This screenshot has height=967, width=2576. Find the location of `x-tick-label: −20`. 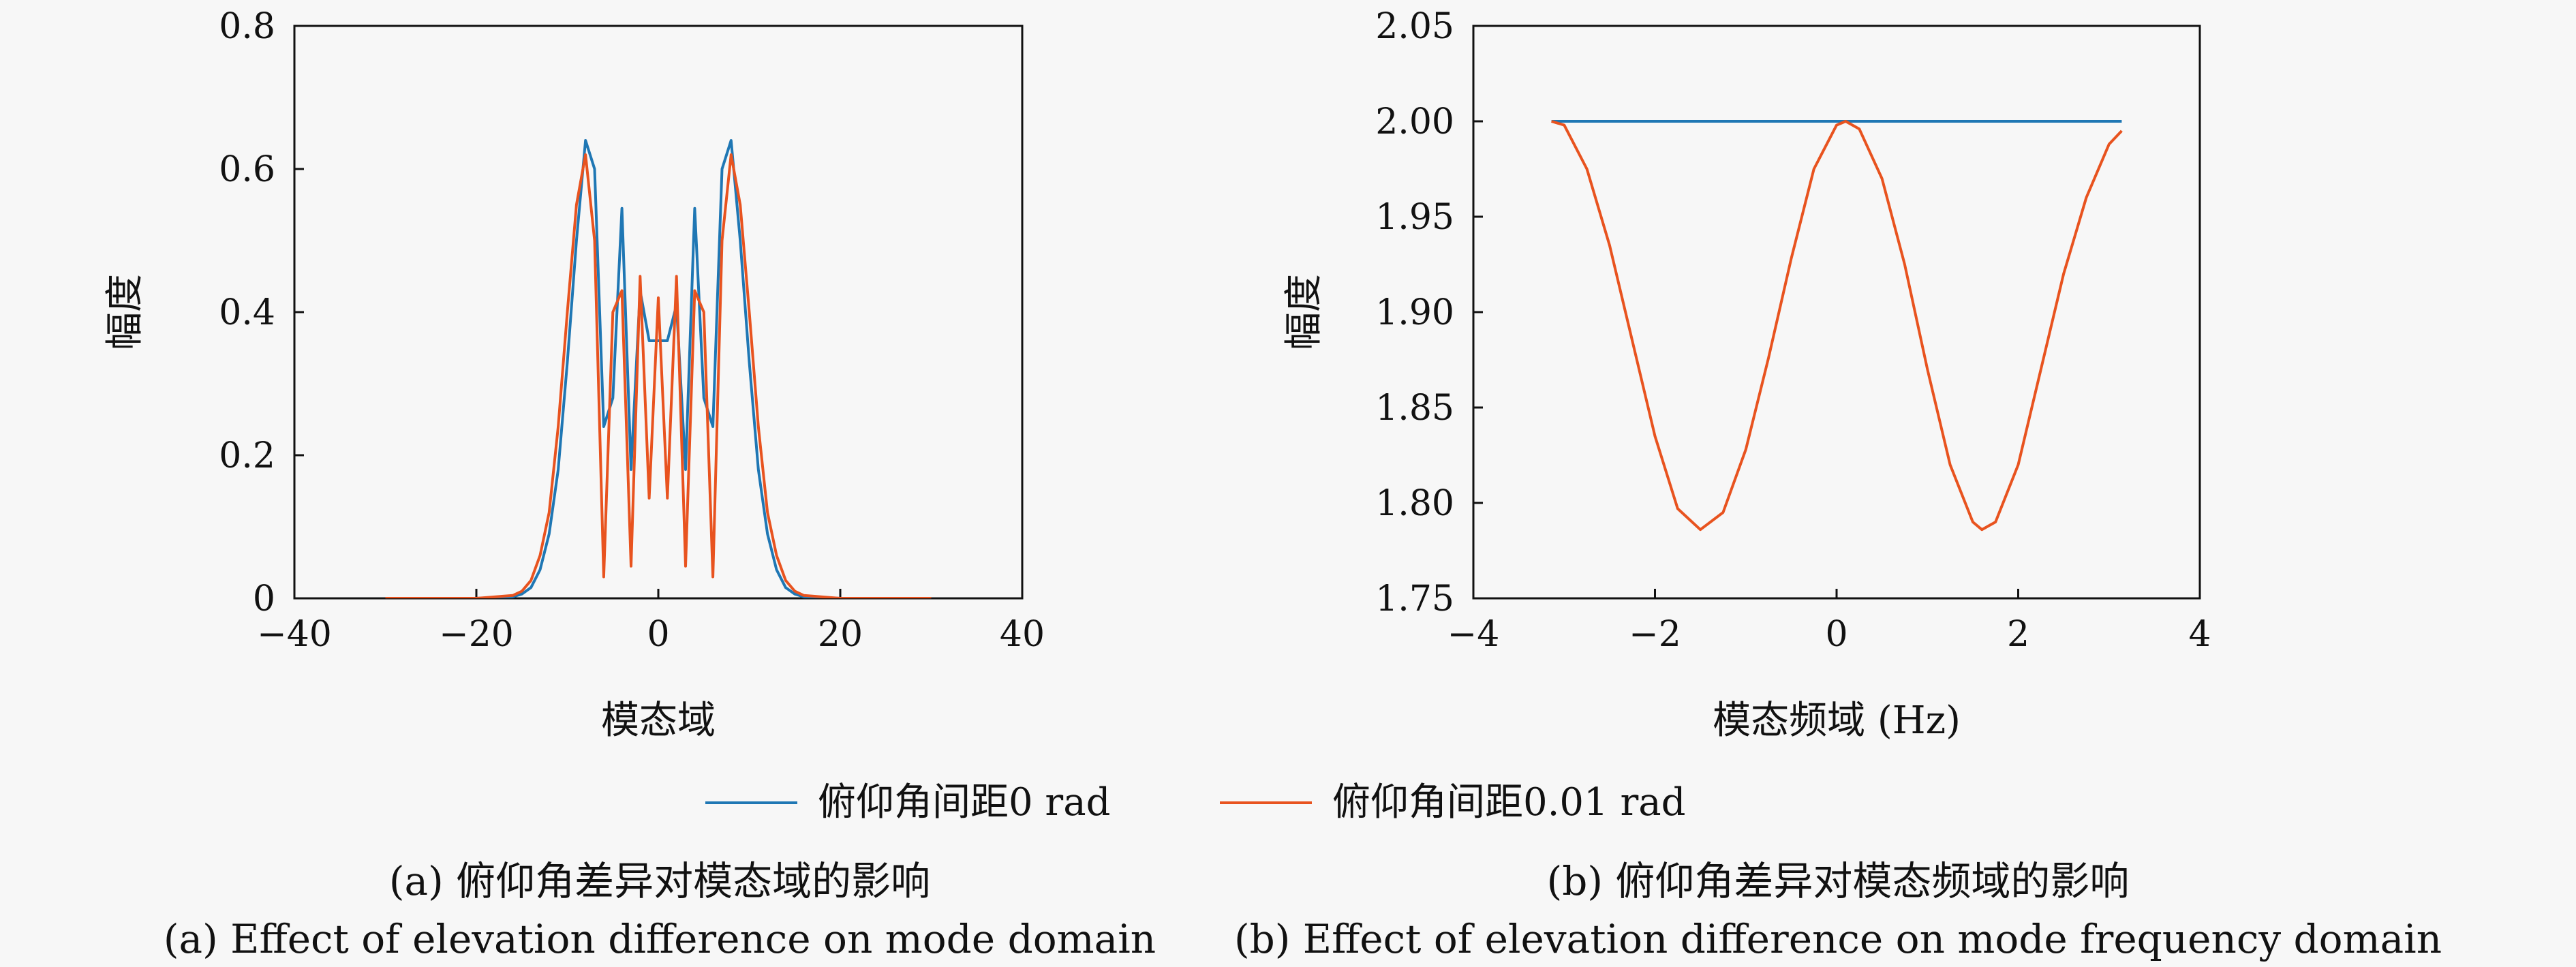

x-tick-label: −20 is located at coordinates (476, 634).